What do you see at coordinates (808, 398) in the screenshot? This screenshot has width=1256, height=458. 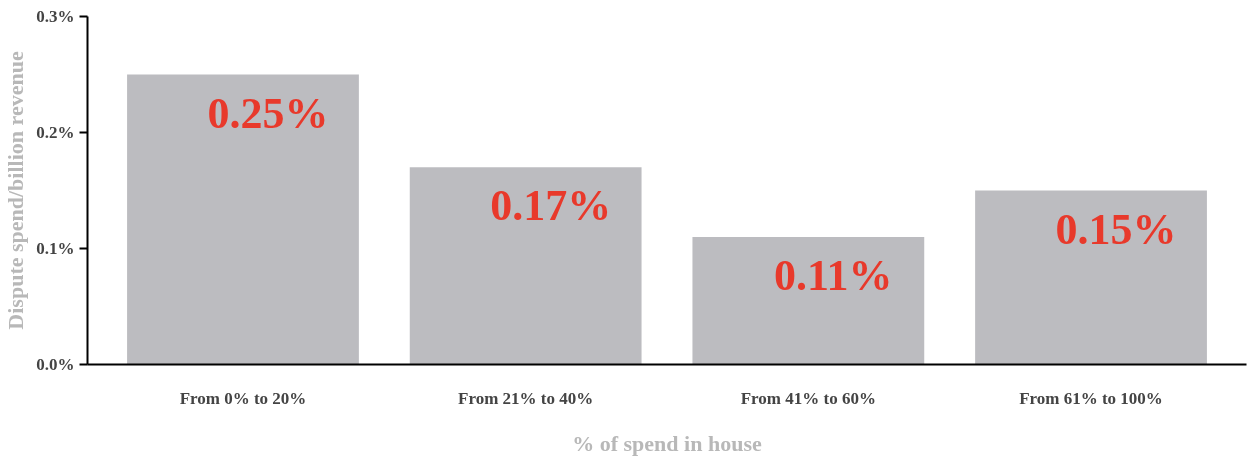 I see `x-tick-label: From 41% to 60%` at bounding box center [808, 398].